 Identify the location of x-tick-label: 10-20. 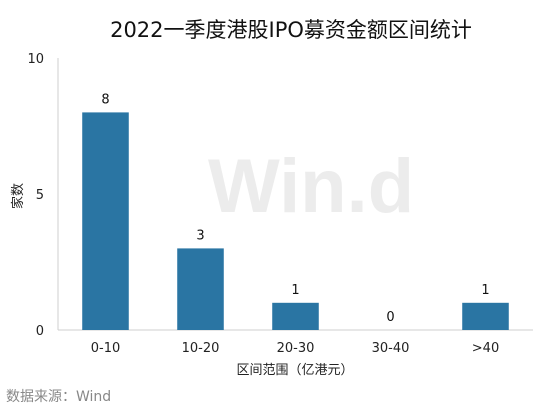
(201, 348).